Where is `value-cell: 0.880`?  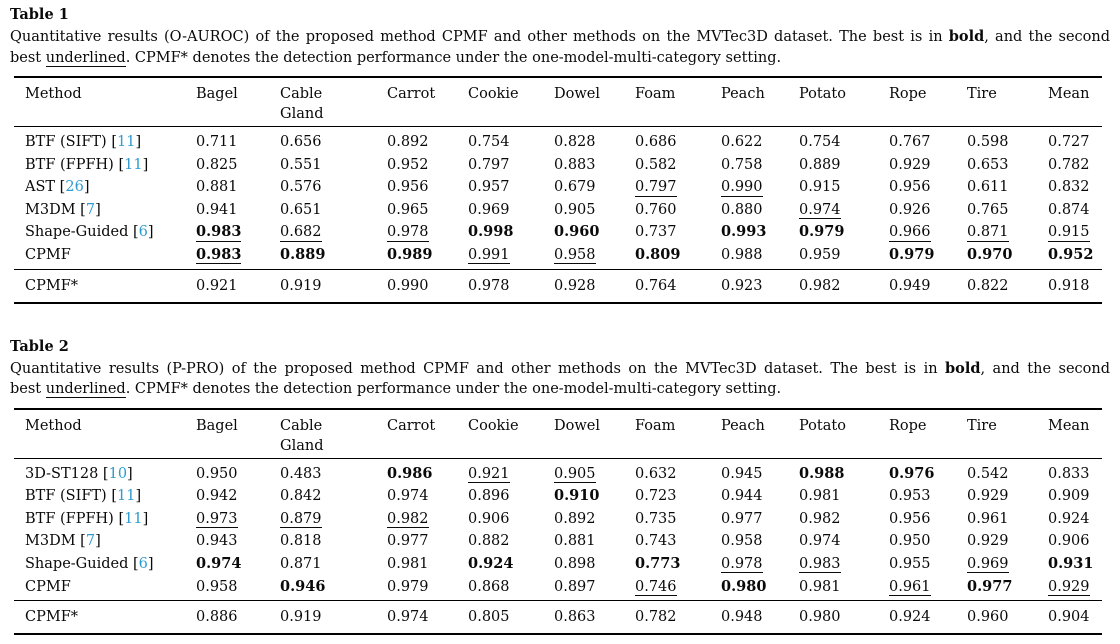 value-cell: 0.880 is located at coordinates (760, 210).